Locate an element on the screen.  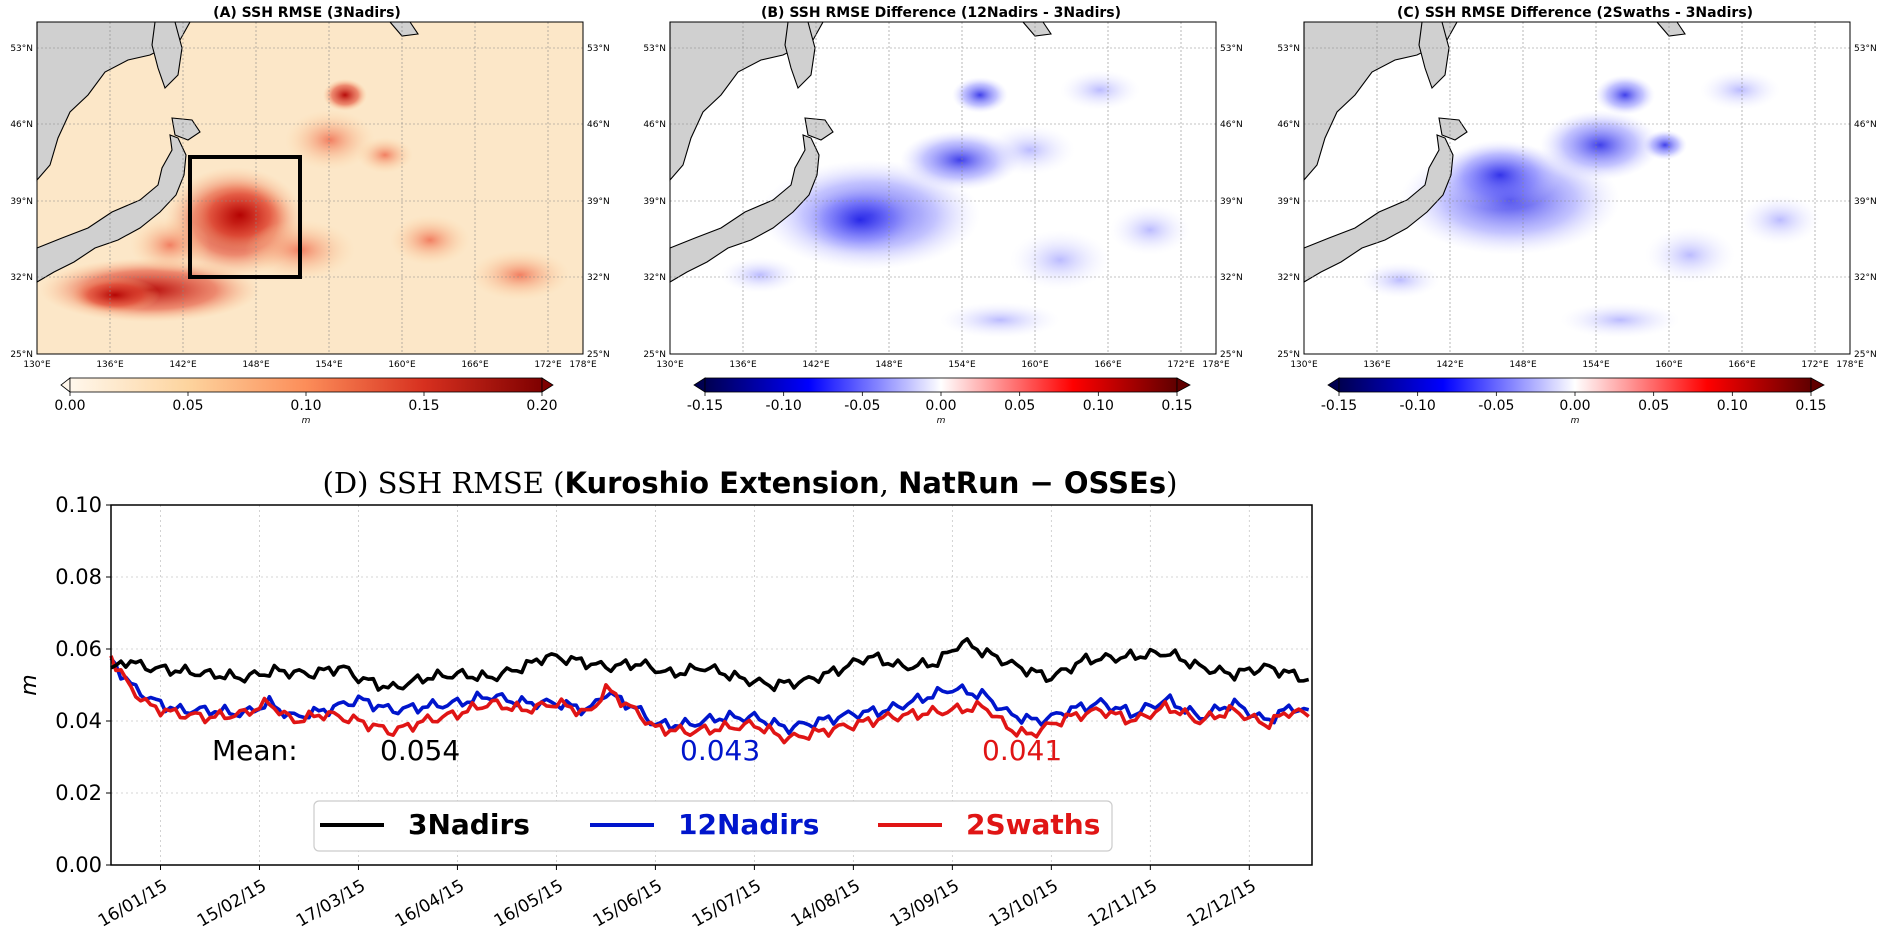
colorbar-b: -0.15 -0.10 -0.05 0.00 0.05 0.10 0.15 m is located at coordinates (940, 401).